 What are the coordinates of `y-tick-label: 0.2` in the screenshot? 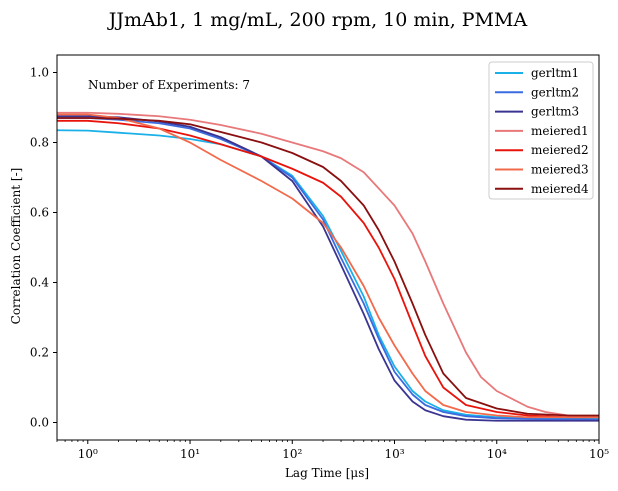 It's located at (39, 353).